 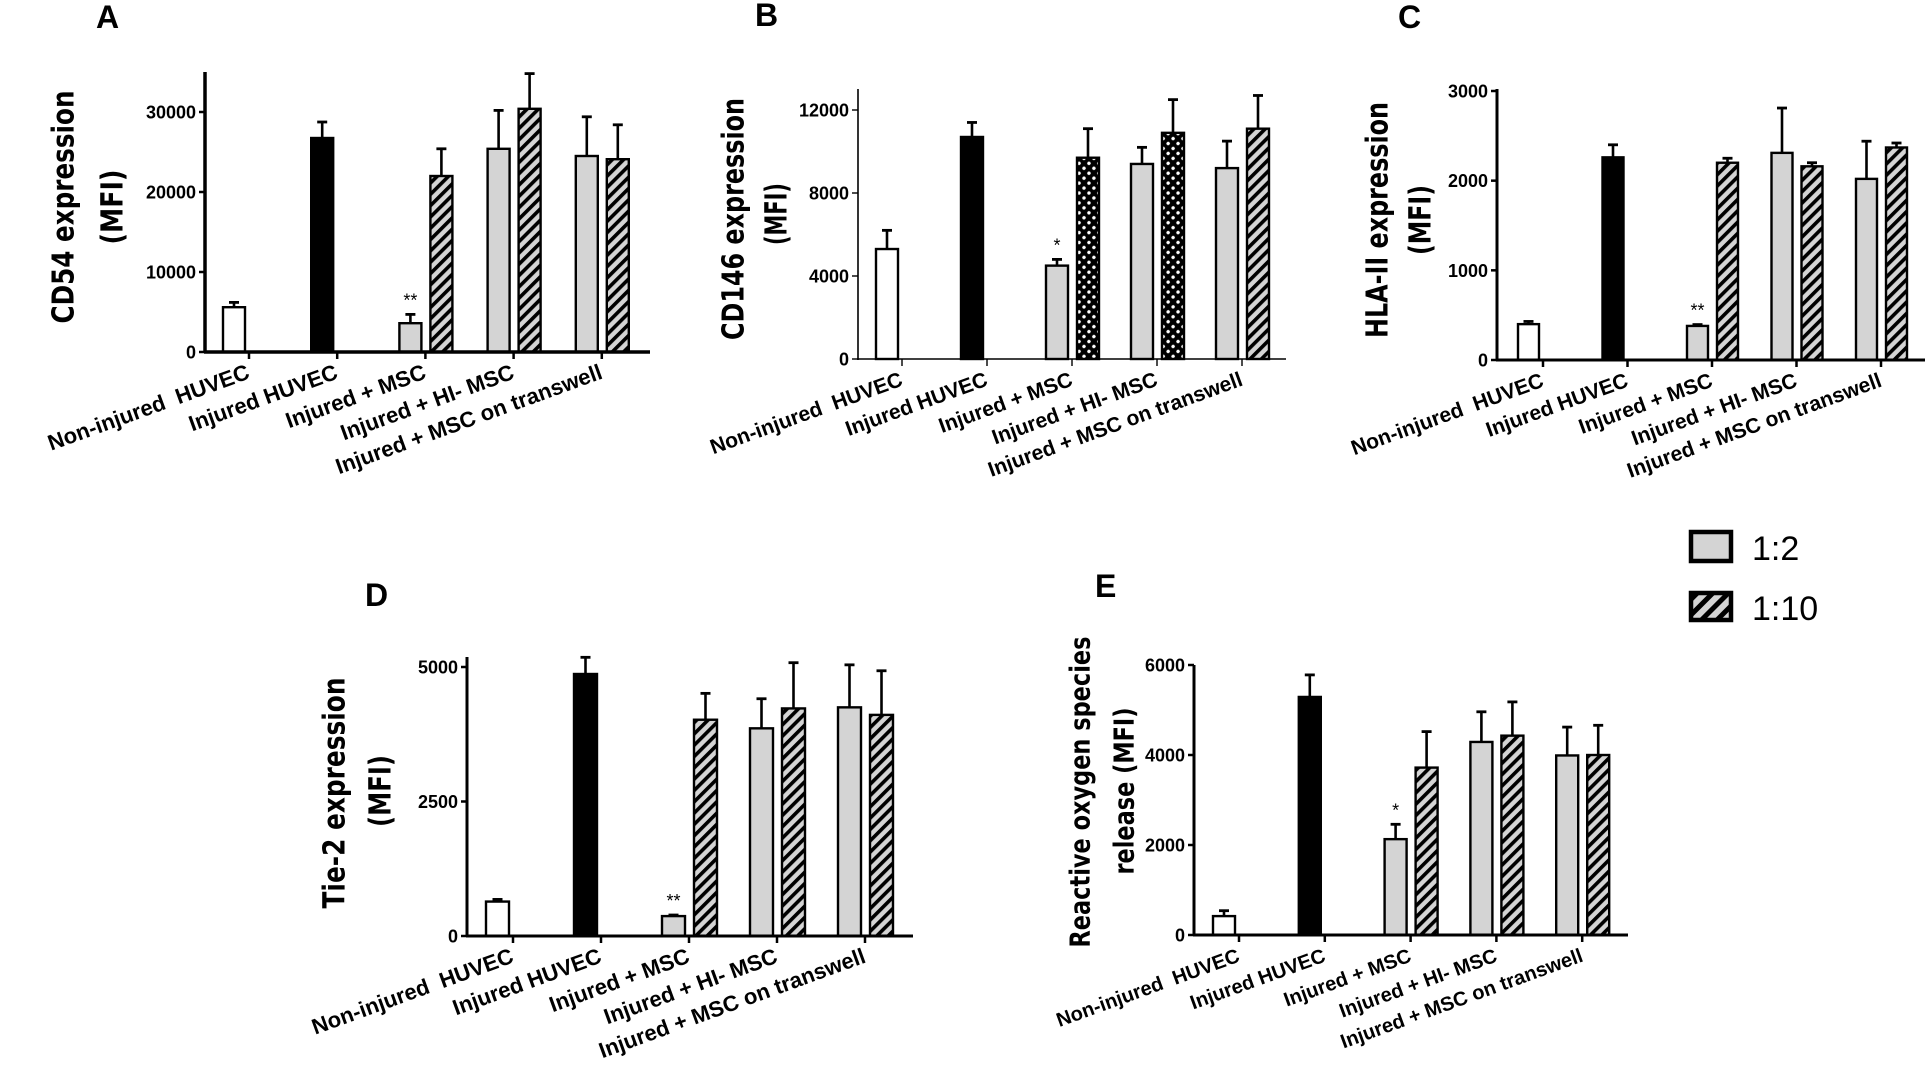 I want to click on y-tick-label: 2500, so click(x=438, y=802).